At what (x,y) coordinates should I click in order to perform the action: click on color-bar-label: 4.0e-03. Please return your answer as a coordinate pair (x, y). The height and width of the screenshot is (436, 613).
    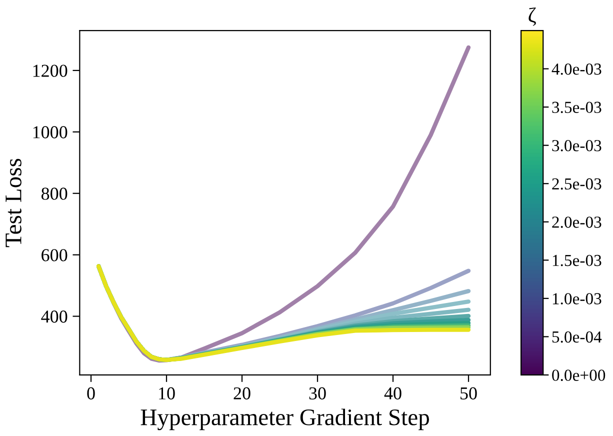
    Looking at the image, I should click on (577, 69).